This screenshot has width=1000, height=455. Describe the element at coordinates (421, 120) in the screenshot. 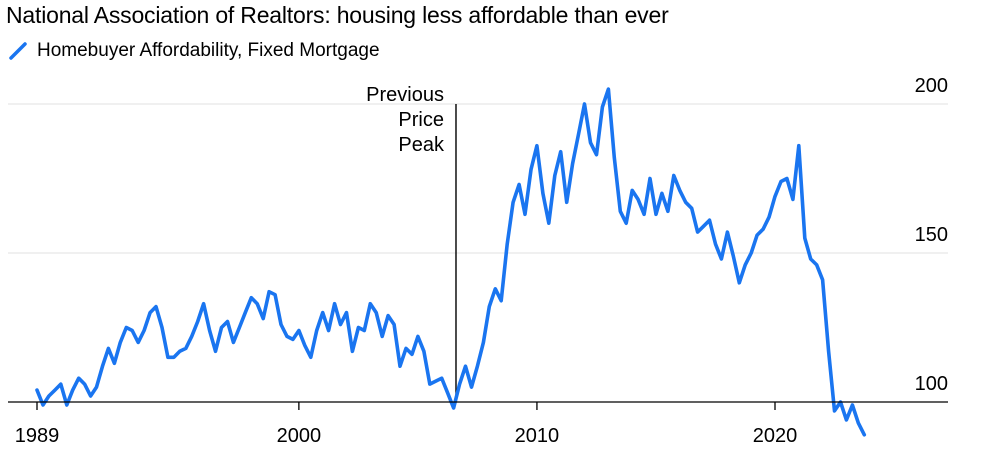

I see `annotation-text: Price` at that location.